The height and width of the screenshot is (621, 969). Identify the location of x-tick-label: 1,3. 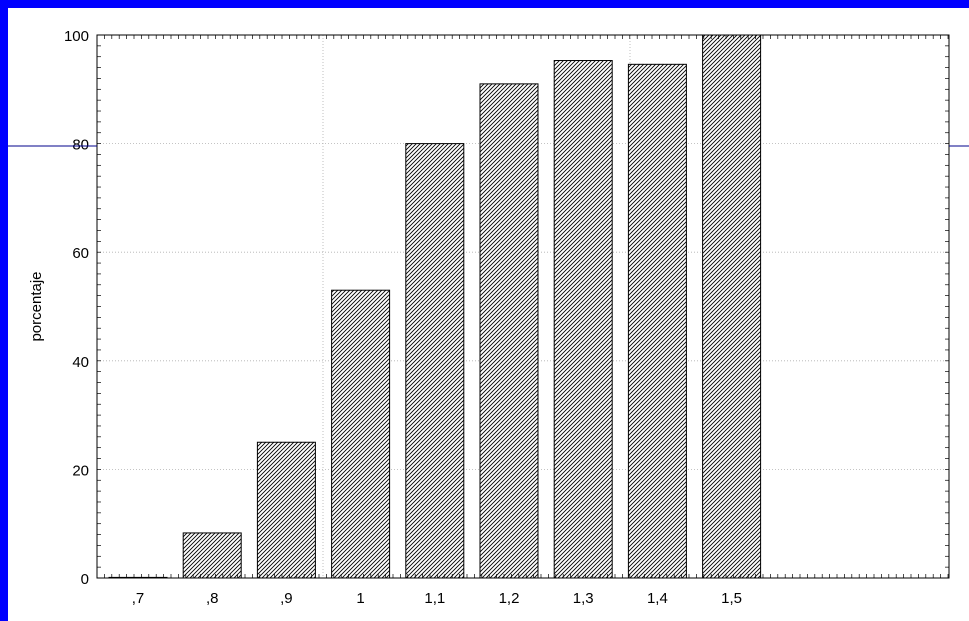
(583, 598).